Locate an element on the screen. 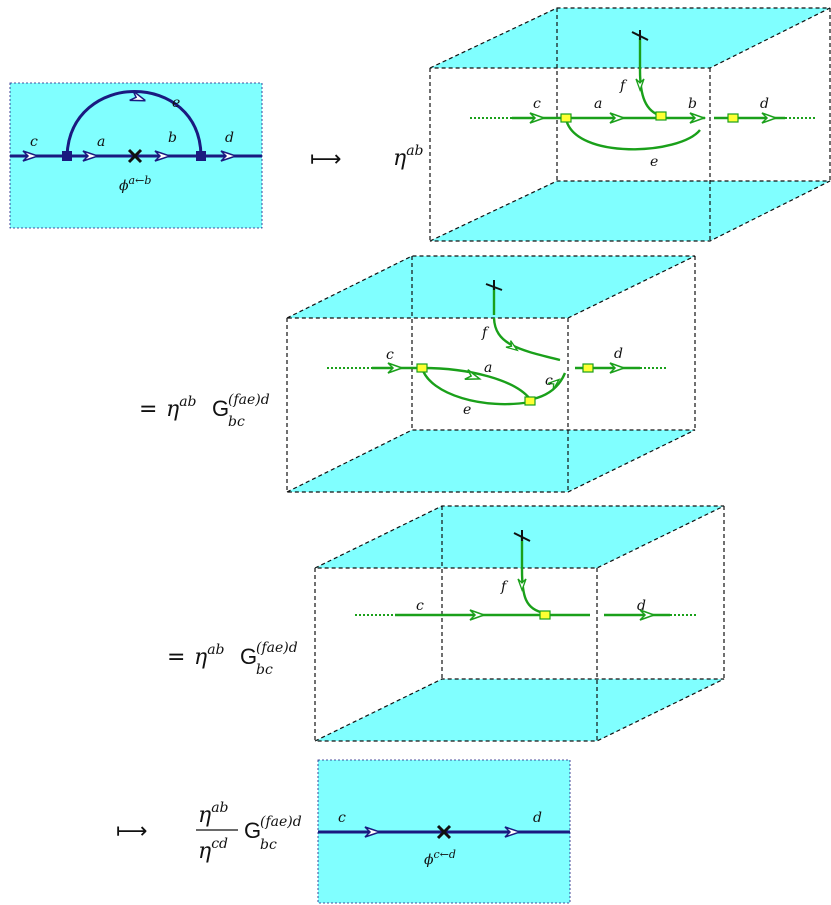  fraction-denominator: ηcd is located at coordinates (213, 850).